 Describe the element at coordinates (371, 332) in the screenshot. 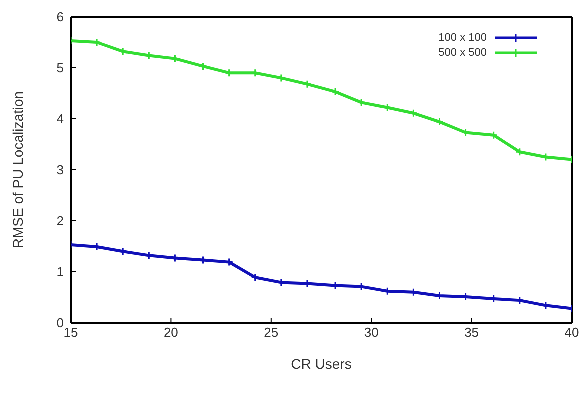

I see `x-tick-label: 30` at that location.